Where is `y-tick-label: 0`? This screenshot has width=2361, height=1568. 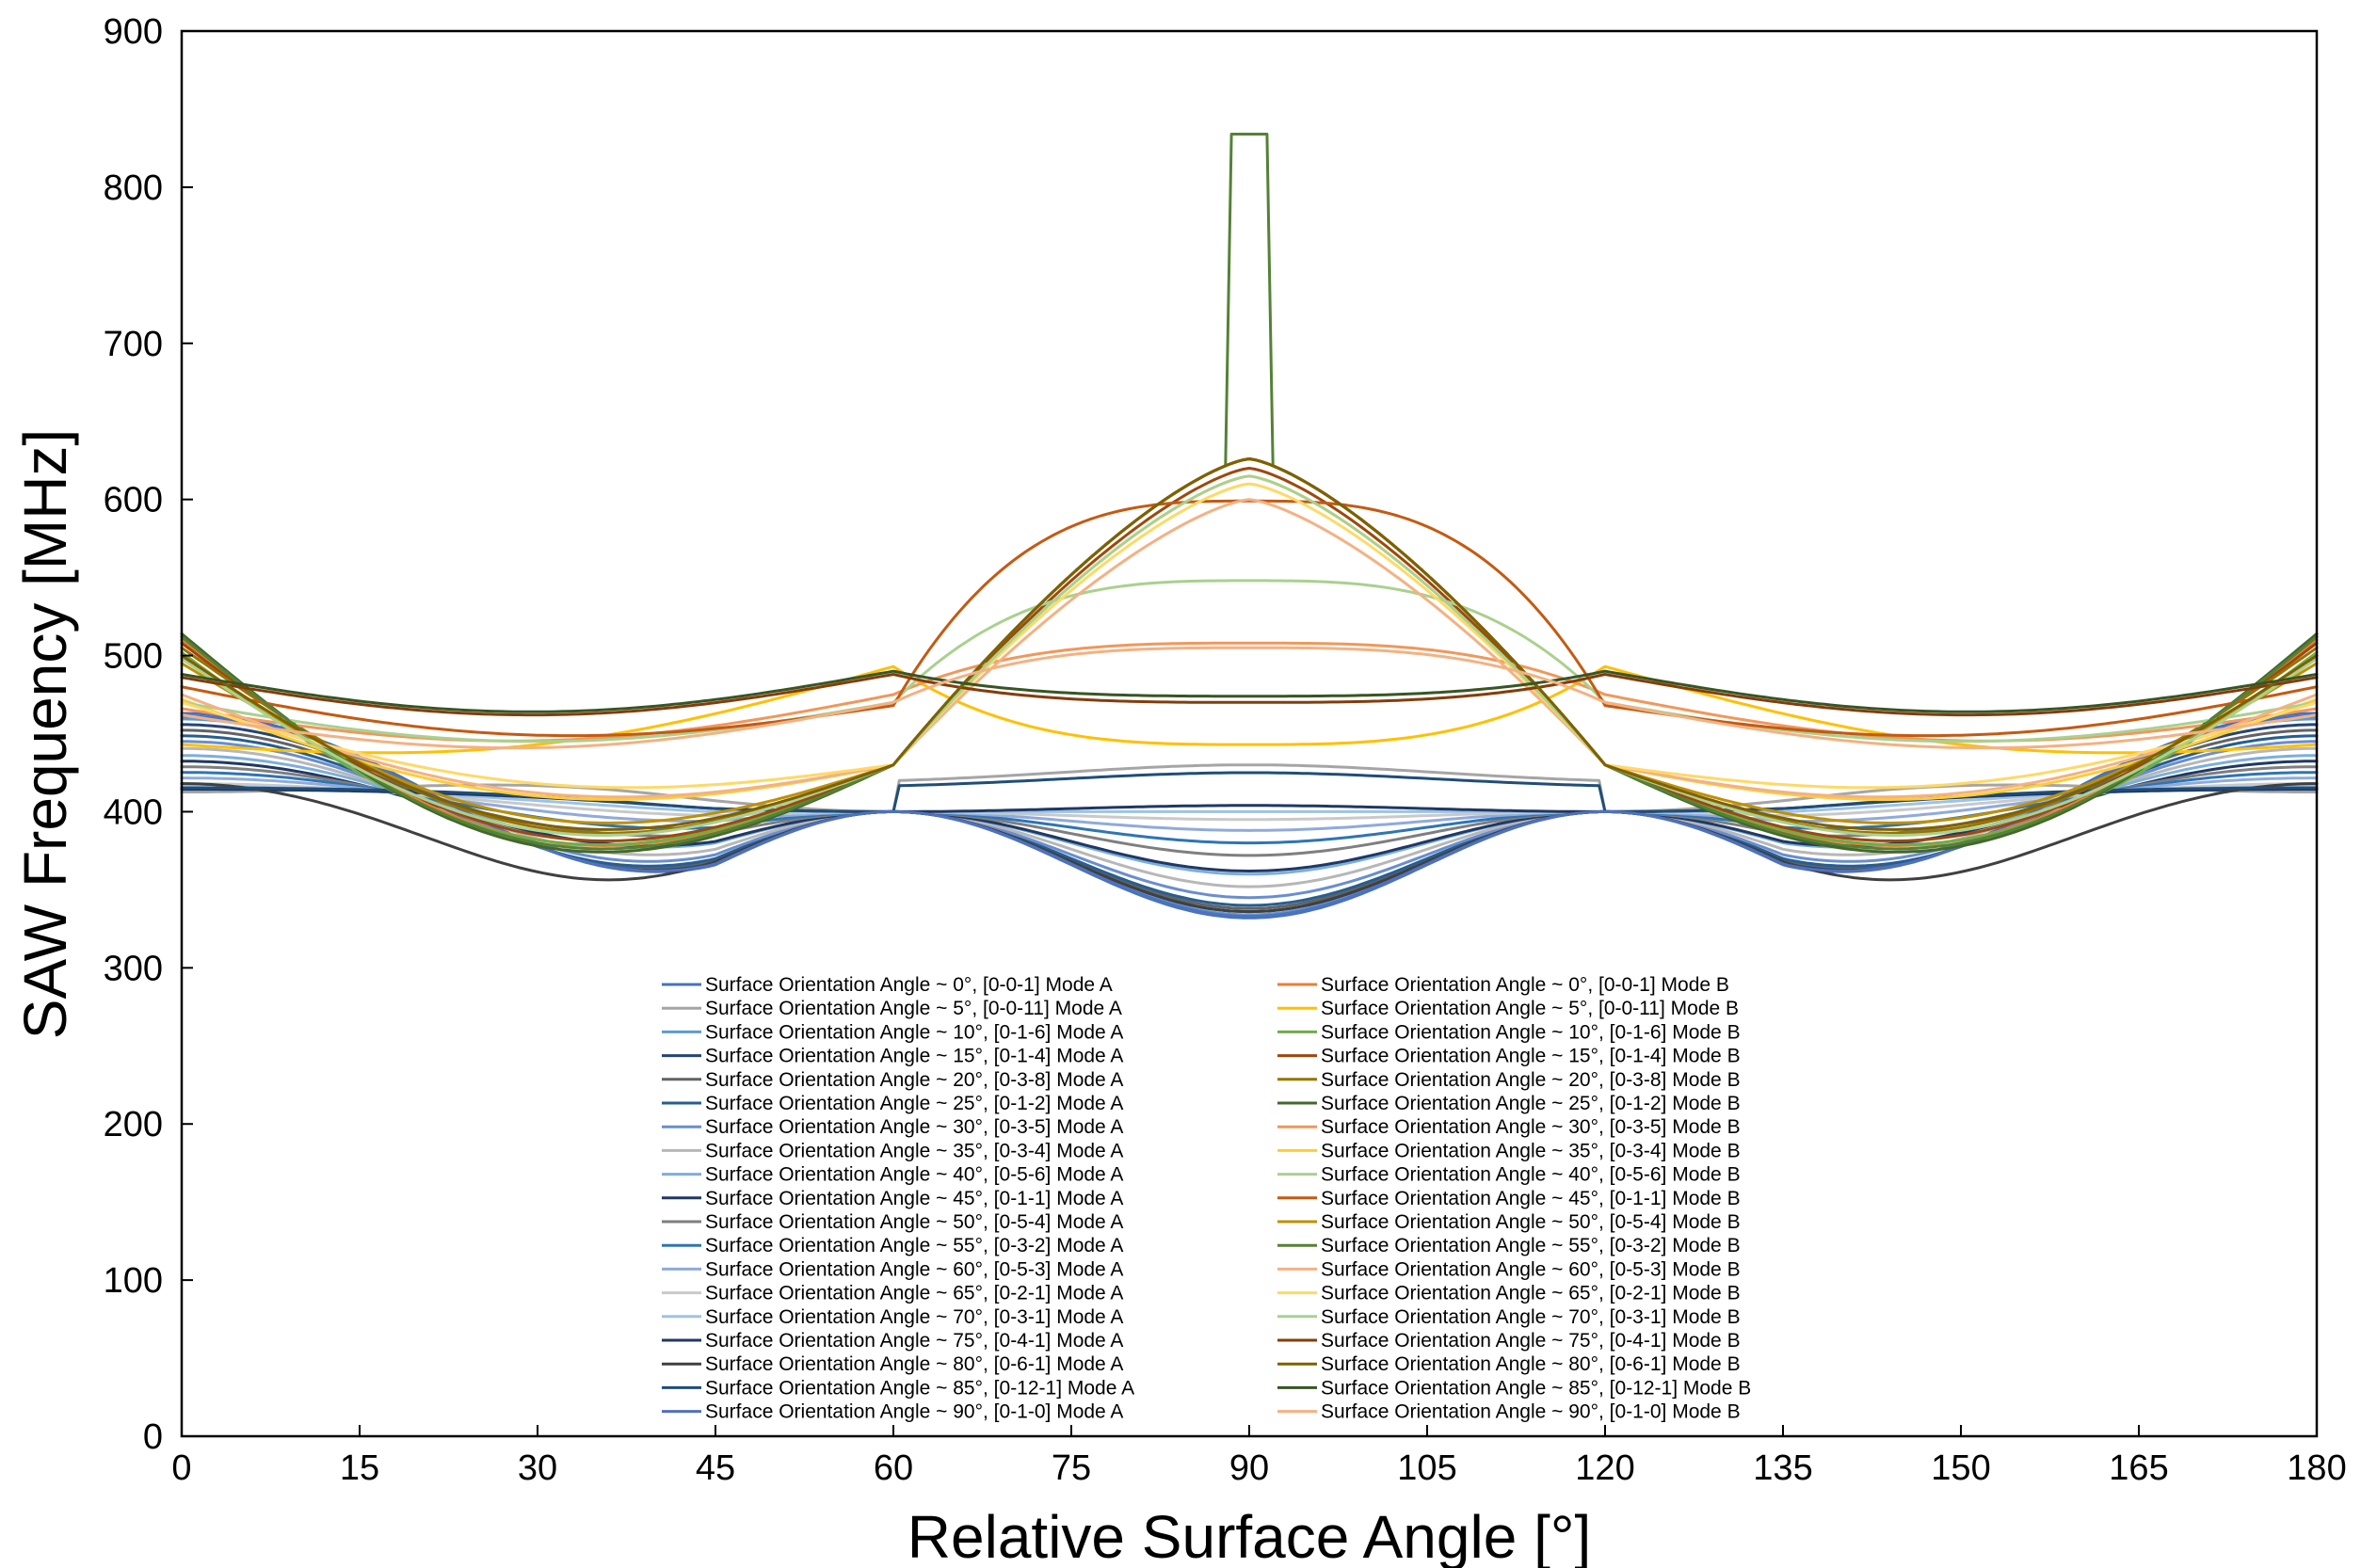
y-tick-label: 0 is located at coordinates (153, 1437).